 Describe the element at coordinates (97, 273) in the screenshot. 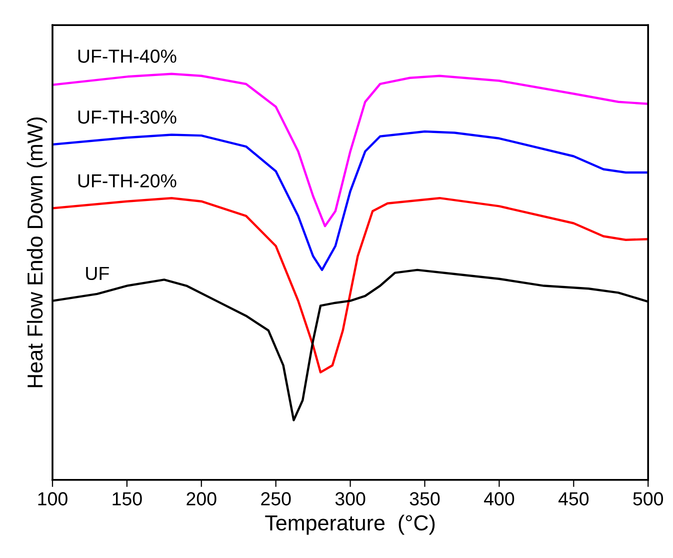

I see `series-label: UF` at that location.